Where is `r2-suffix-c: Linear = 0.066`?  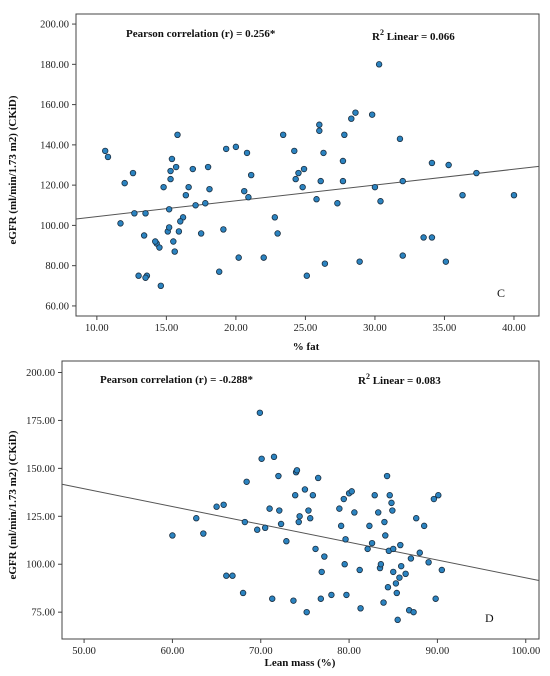 r2-suffix-c: Linear = 0.066 is located at coordinates (419, 37).